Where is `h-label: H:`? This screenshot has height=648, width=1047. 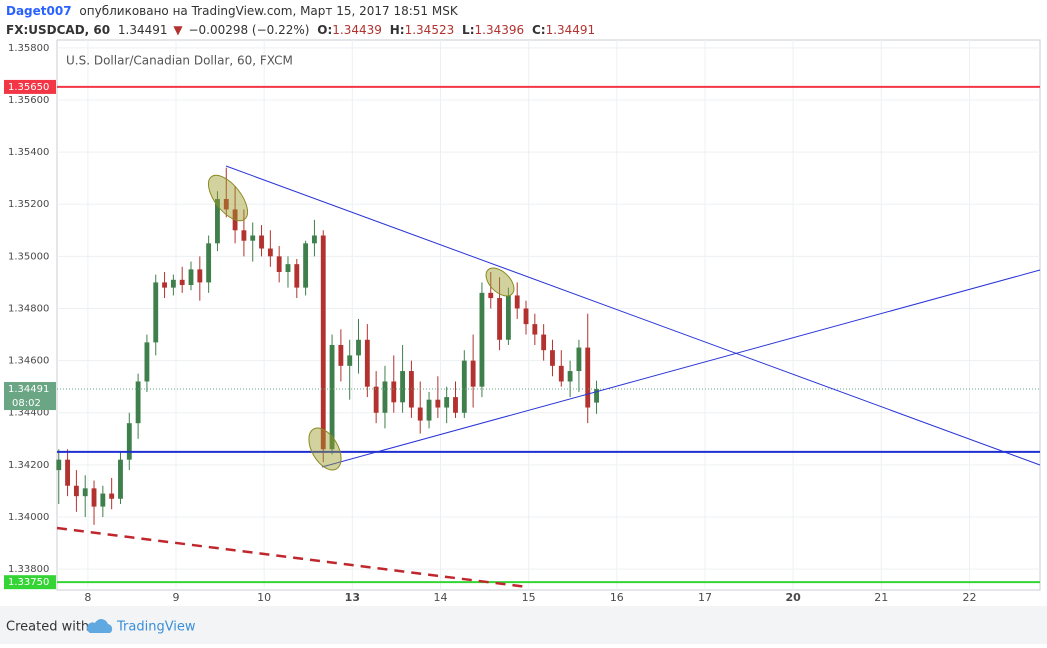 h-label: H: is located at coordinates (397, 30).